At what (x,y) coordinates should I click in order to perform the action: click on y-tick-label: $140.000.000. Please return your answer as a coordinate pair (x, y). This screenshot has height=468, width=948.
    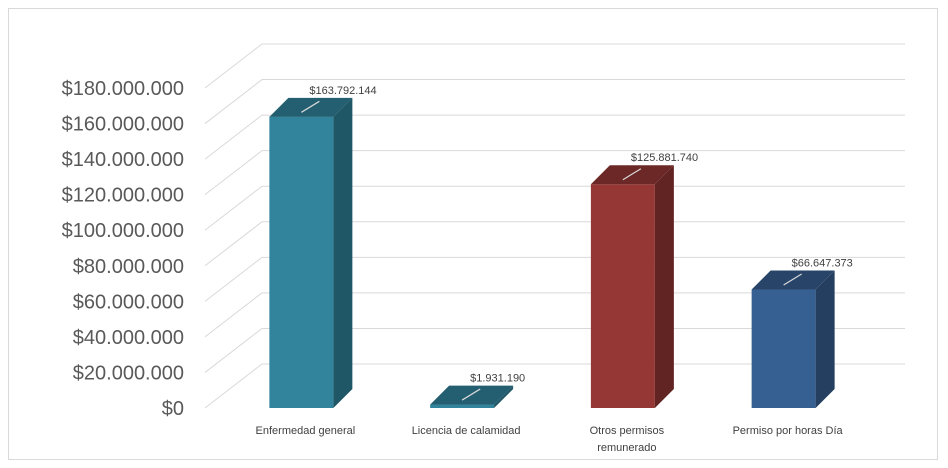
    Looking at the image, I should click on (123, 160).